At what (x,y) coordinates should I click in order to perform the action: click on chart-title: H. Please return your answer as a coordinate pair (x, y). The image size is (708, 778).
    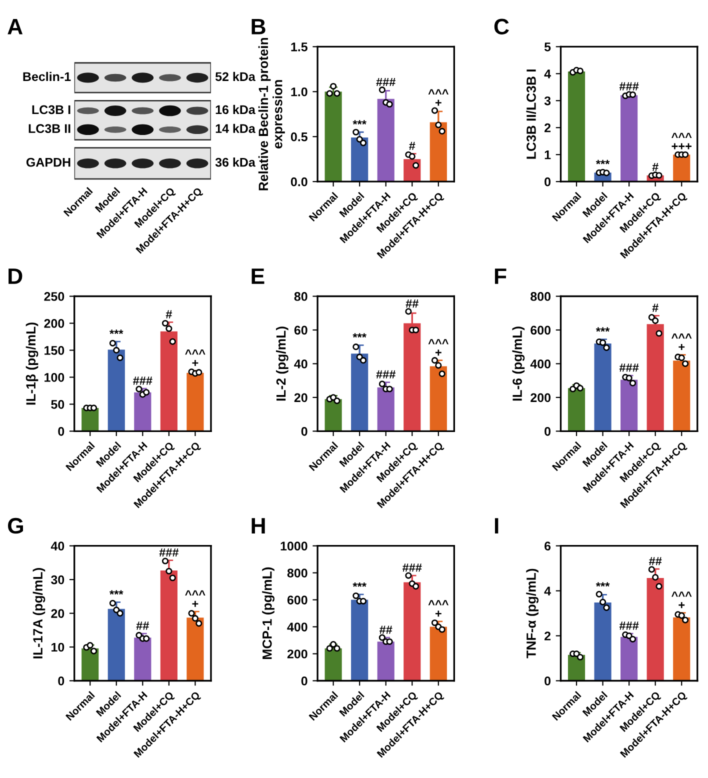
    Looking at the image, I should click on (258, 526).